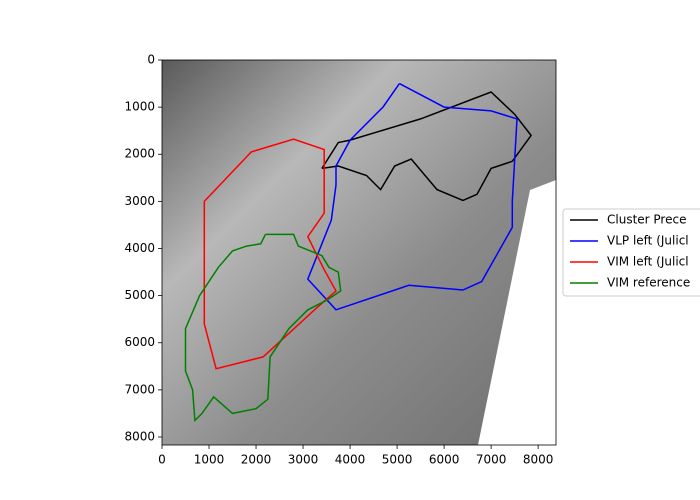  What do you see at coordinates (517, 312) in the screenshot?
I see `image-blank-region` at bounding box center [517, 312].